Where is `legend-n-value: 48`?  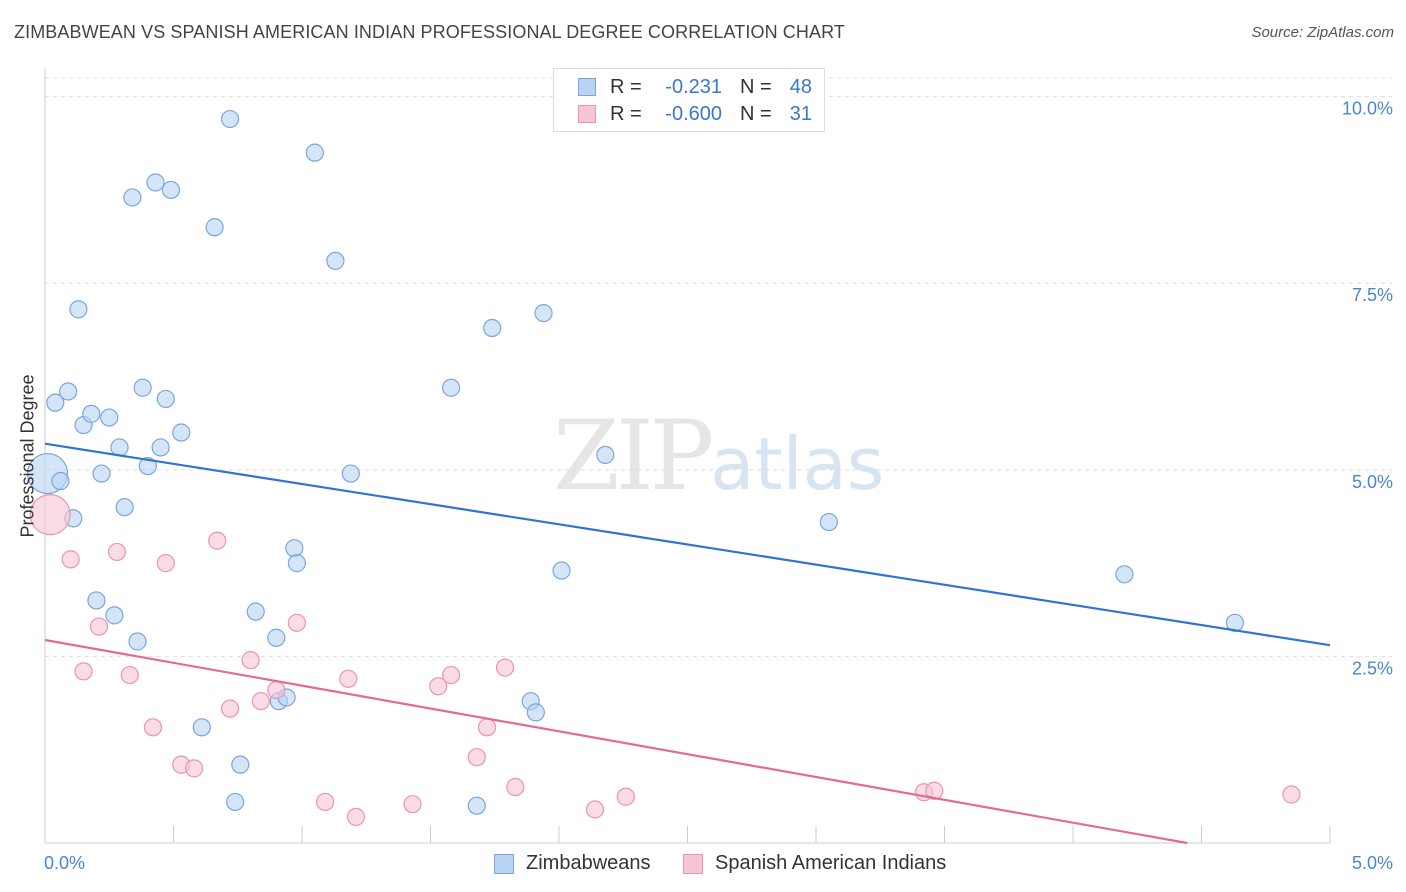 legend-n-value: 48 is located at coordinates (800, 86).